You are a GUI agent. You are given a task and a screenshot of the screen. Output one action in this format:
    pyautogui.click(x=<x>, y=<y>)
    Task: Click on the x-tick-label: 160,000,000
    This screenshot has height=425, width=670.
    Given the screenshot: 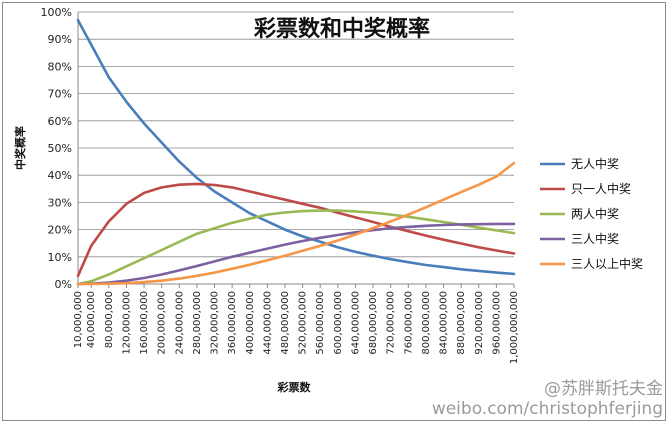 What is the action you would take?
    pyautogui.click(x=144, y=323)
    